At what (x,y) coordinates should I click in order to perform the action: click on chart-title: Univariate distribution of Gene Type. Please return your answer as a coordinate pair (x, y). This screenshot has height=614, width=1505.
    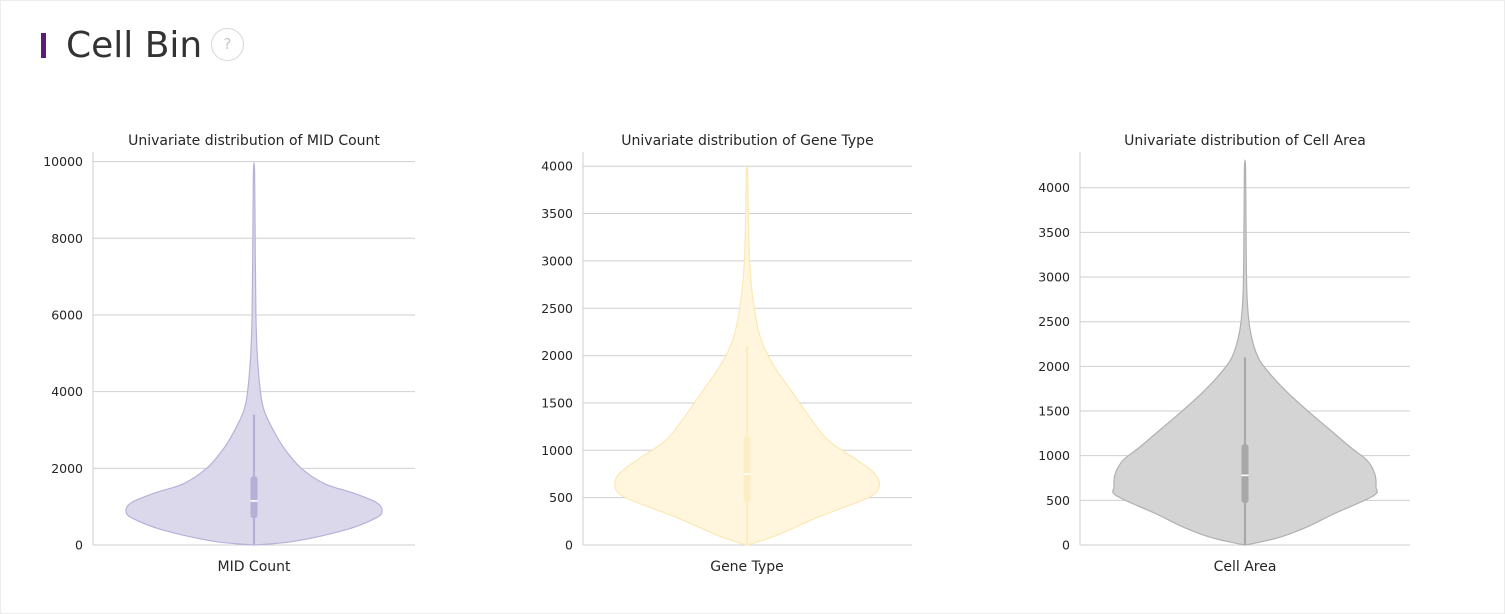
    Looking at the image, I should click on (747, 141).